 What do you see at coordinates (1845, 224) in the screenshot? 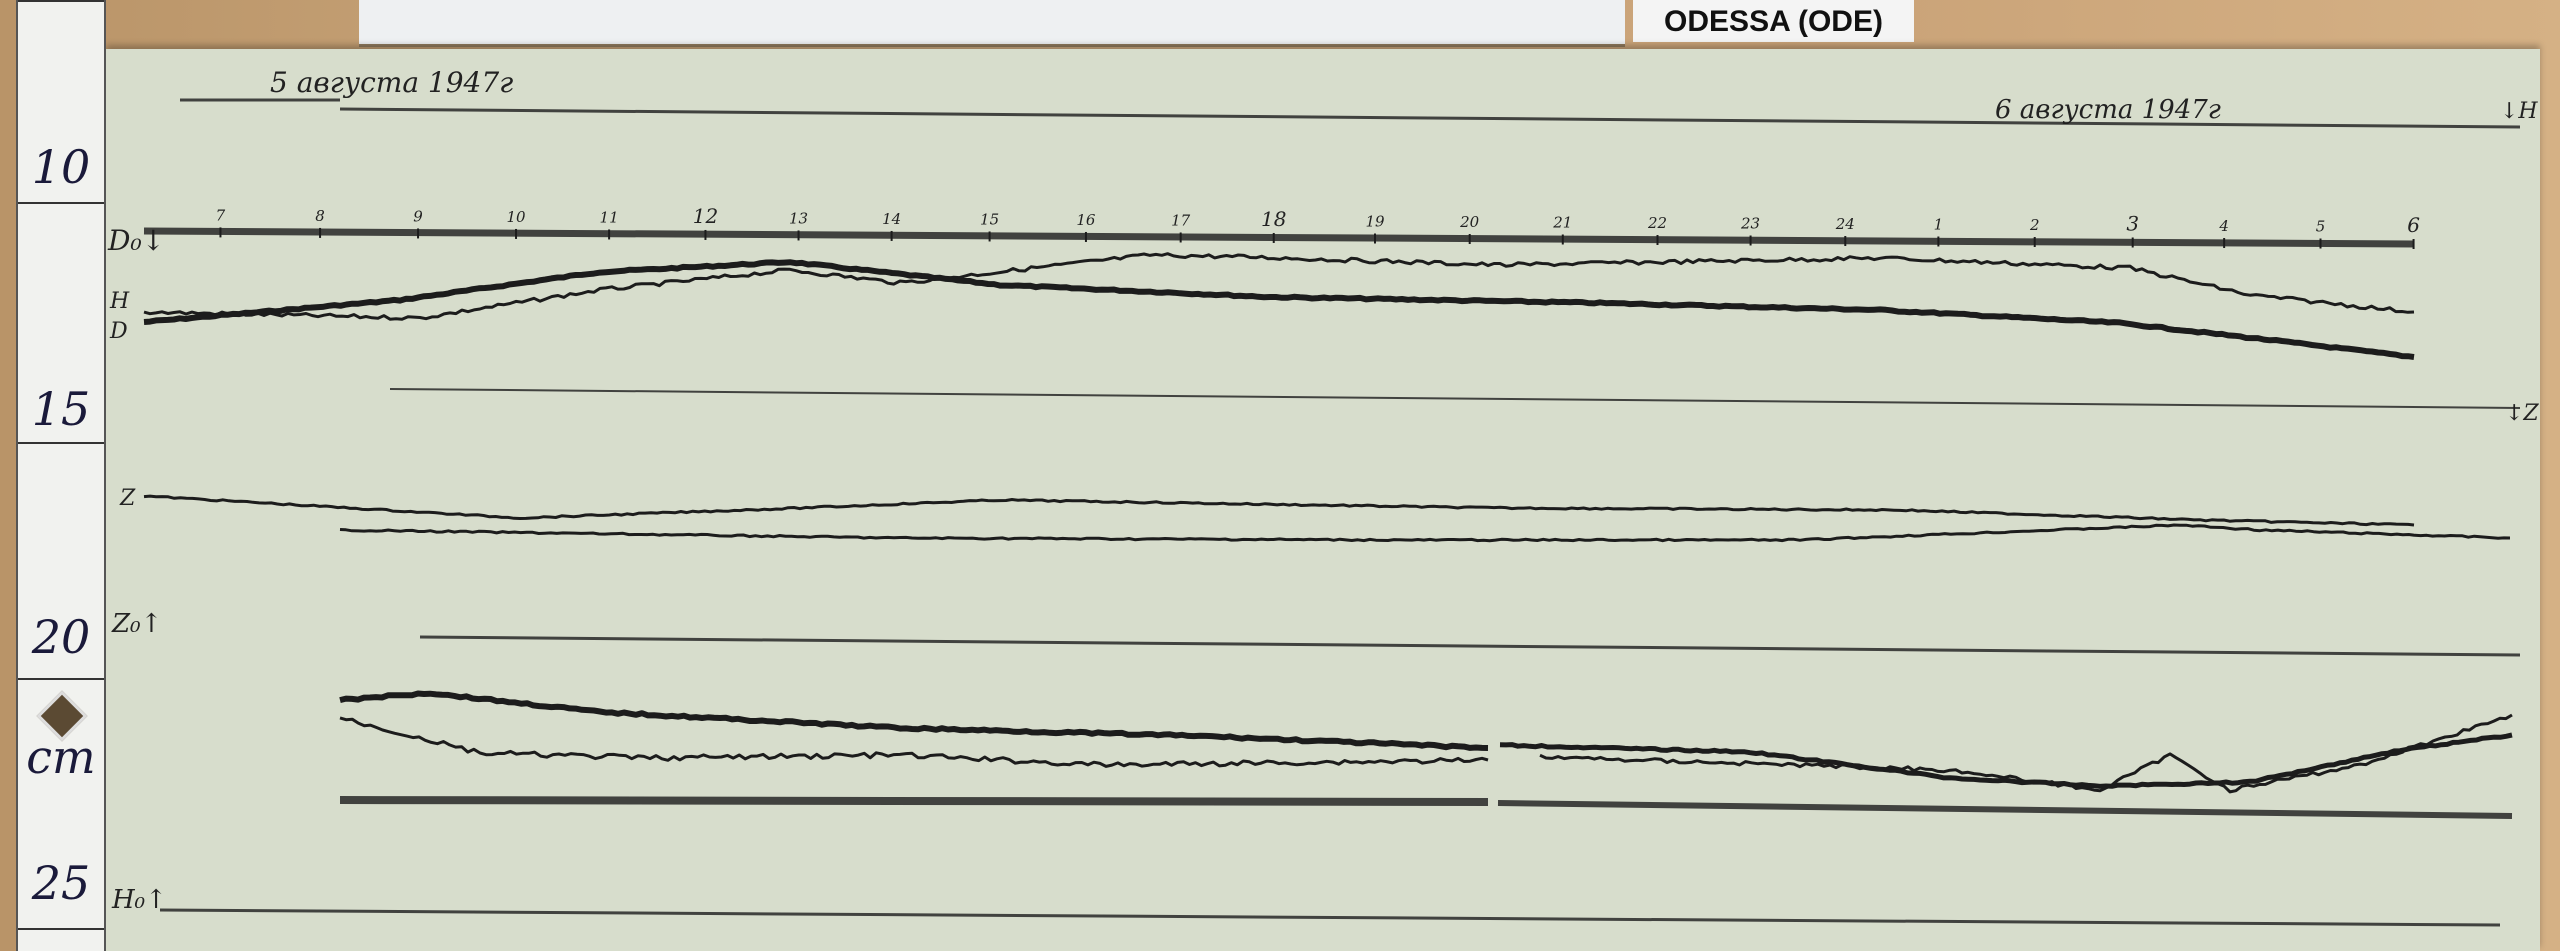
I see `hour-label: 24` at bounding box center [1845, 224].